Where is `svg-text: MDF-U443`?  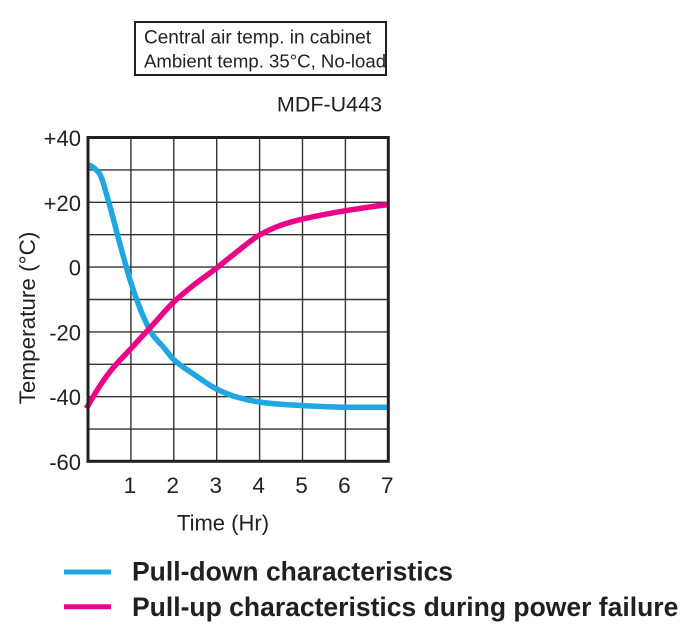
svg-text: MDF-U443 is located at coordinates (329, 105).